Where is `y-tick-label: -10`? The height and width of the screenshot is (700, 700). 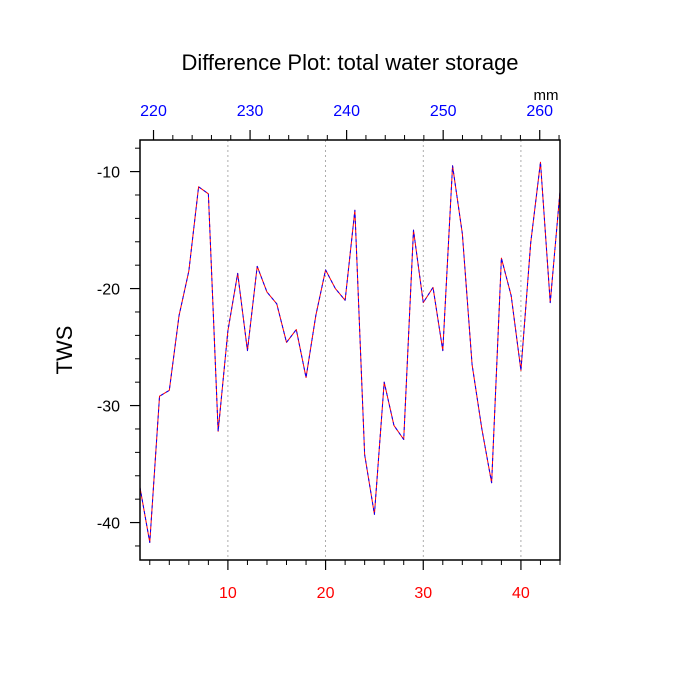 y-tick-label: -10 is located at coordinates (108, 173).